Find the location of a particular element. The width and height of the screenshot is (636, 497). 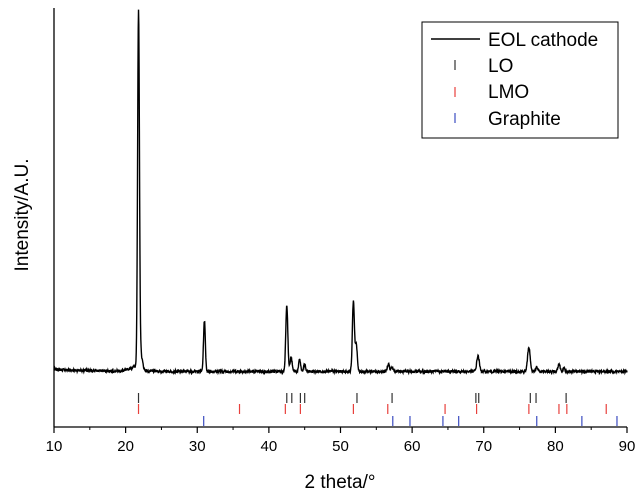

x-tick-label-70: 70 is located at coordinates (483, 446).